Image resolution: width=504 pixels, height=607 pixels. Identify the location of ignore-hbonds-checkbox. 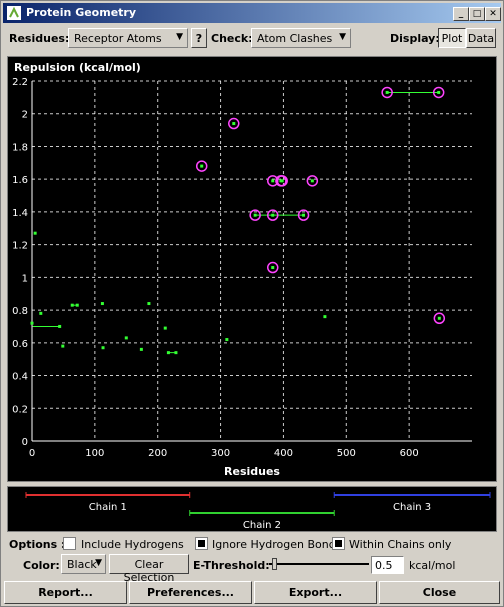
(201, 543).